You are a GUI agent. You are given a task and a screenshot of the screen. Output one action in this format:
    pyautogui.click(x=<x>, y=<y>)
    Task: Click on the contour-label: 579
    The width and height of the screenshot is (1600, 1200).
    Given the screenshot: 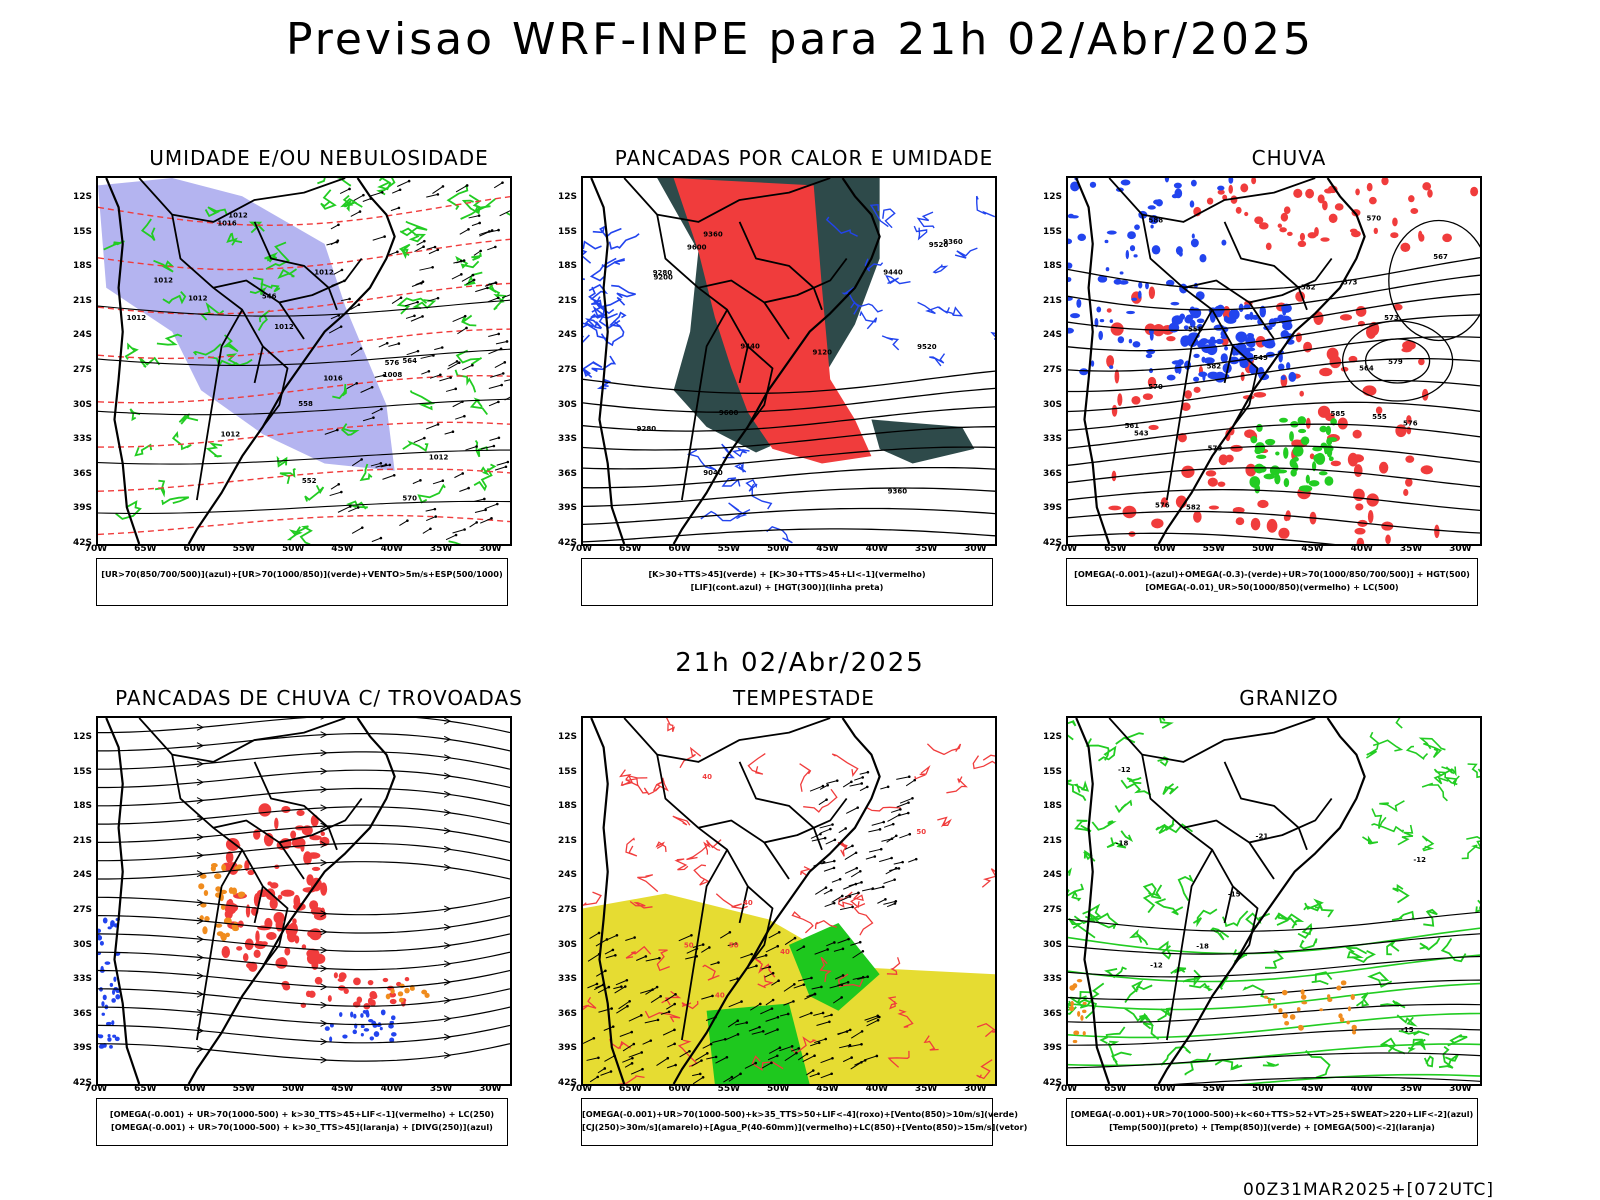 What is the action you would take?
    pyautogui.click(x=1395, y=362)
    